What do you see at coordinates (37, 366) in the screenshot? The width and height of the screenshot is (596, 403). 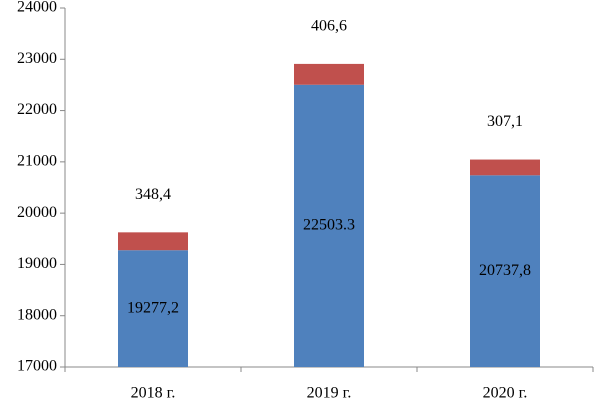 I see `y-tick-label: 17000` at bounding box center [37, 366].